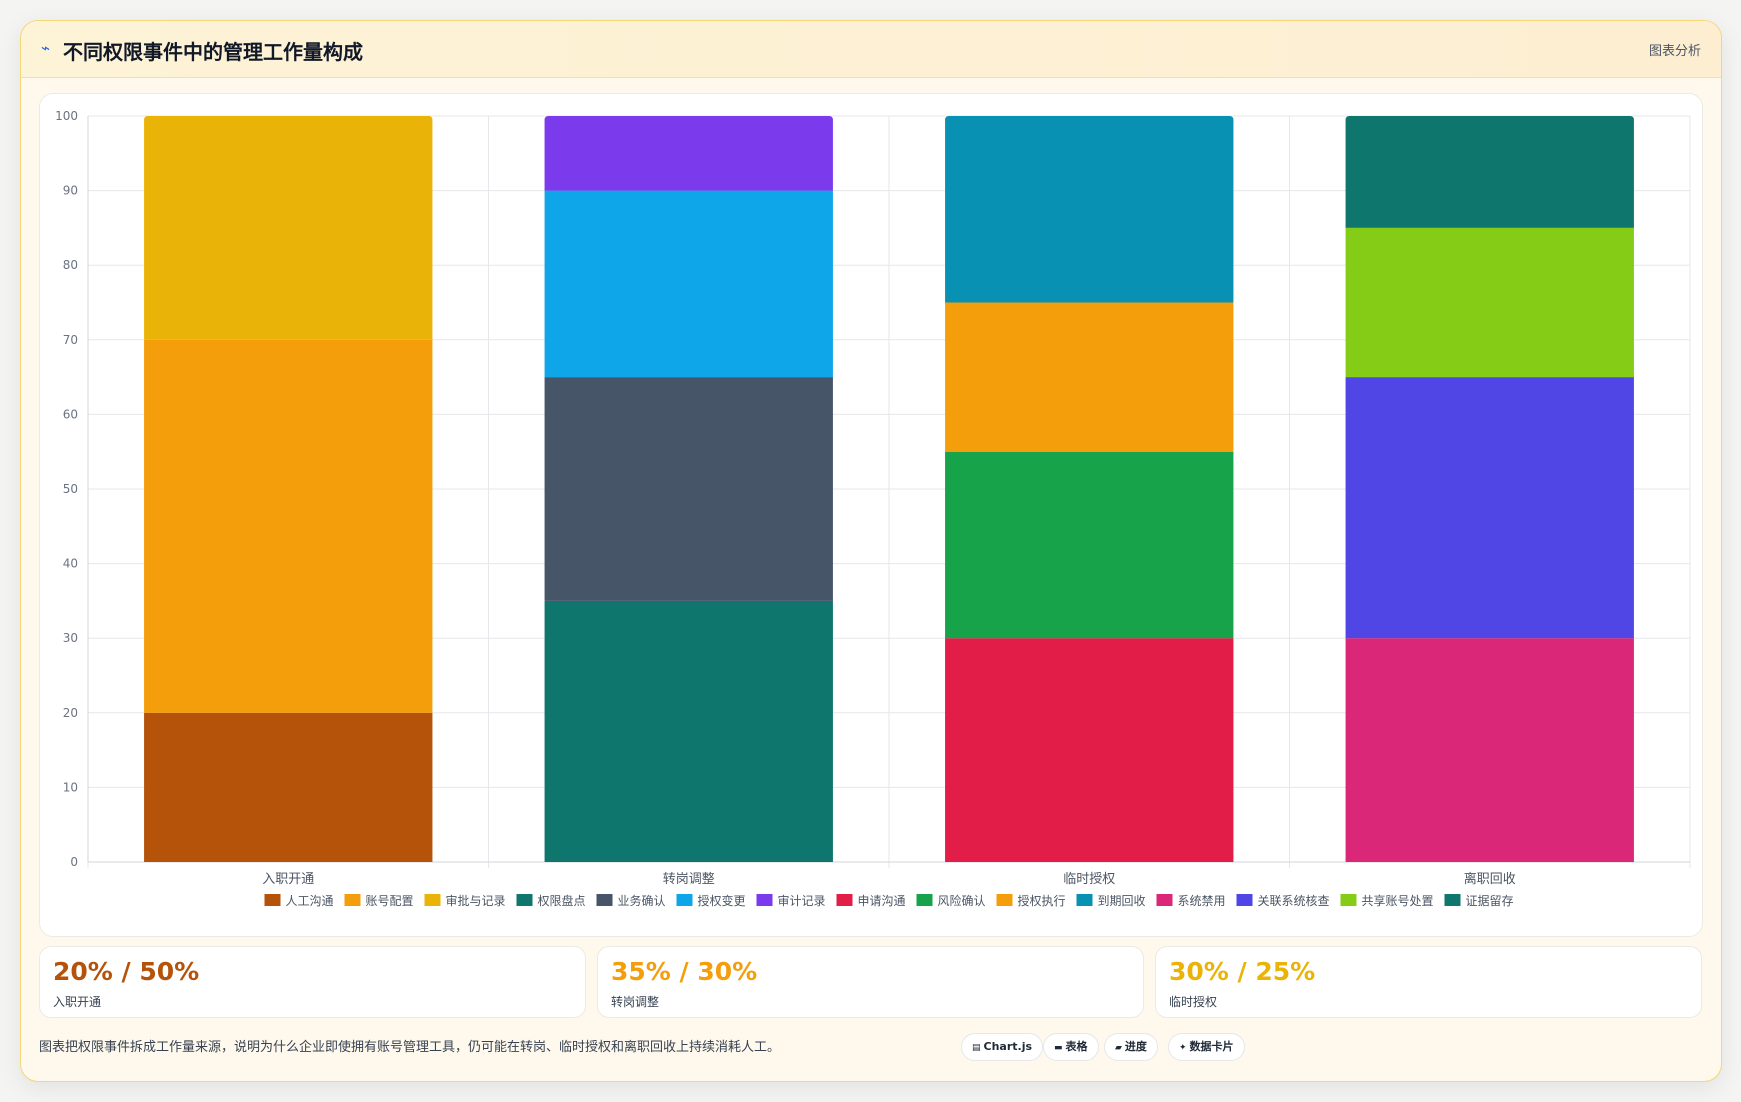  What do you see at coordinates (70, 340) in the screenshot?
I see `y-tick-label: 70` at bounding box center [70, 340].